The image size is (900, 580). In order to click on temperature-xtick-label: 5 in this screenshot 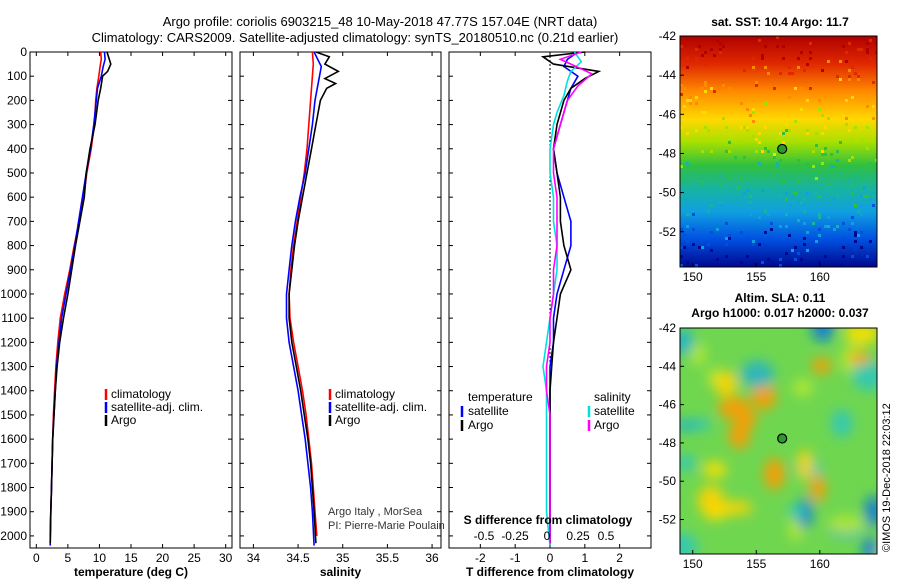, I will do `click(68, 558)`.